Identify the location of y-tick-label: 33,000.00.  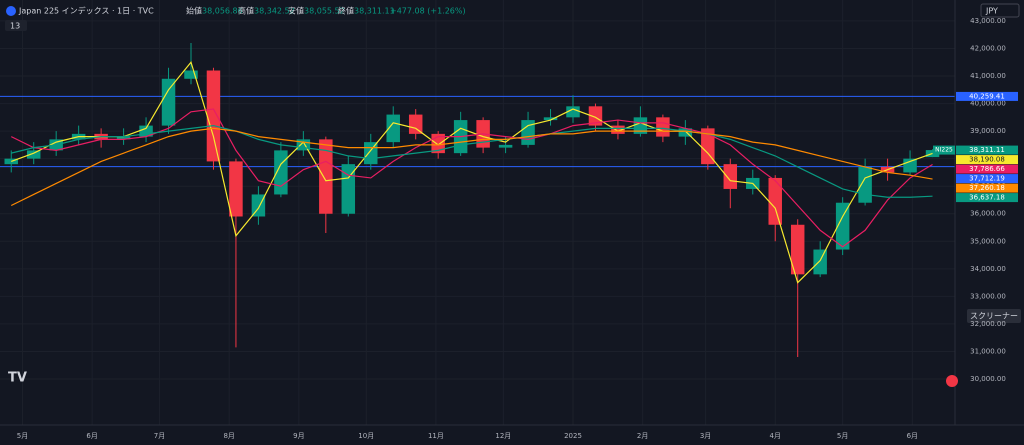
(988, 296).